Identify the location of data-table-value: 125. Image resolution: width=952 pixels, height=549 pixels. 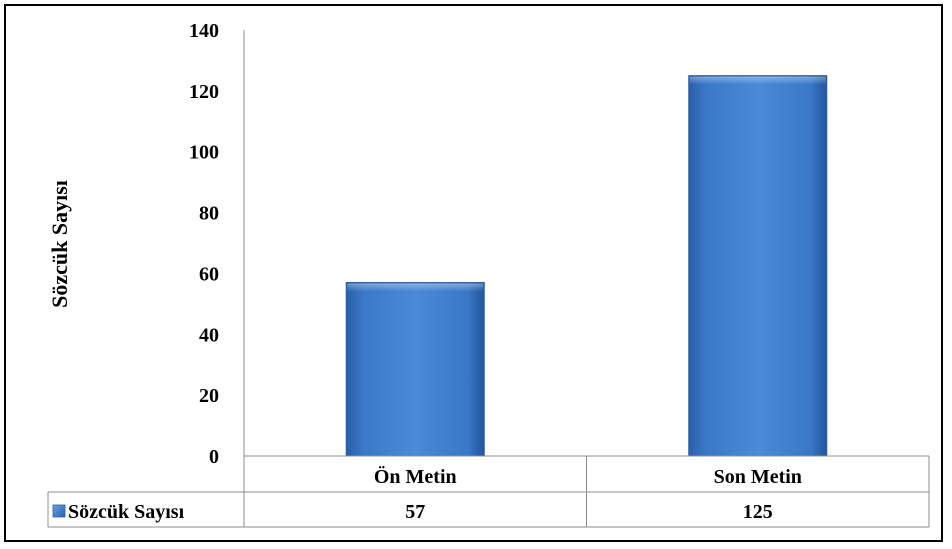
(758, 512).